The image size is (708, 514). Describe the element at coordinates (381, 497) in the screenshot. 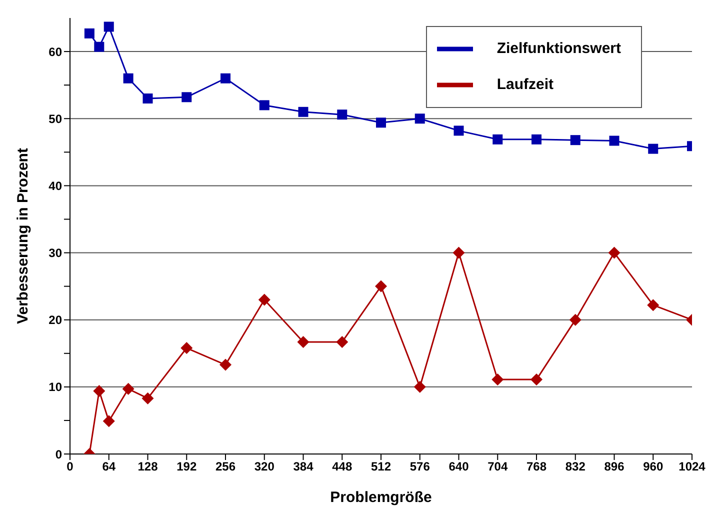

I see `x-axis-title: Problemgröße` at that location.